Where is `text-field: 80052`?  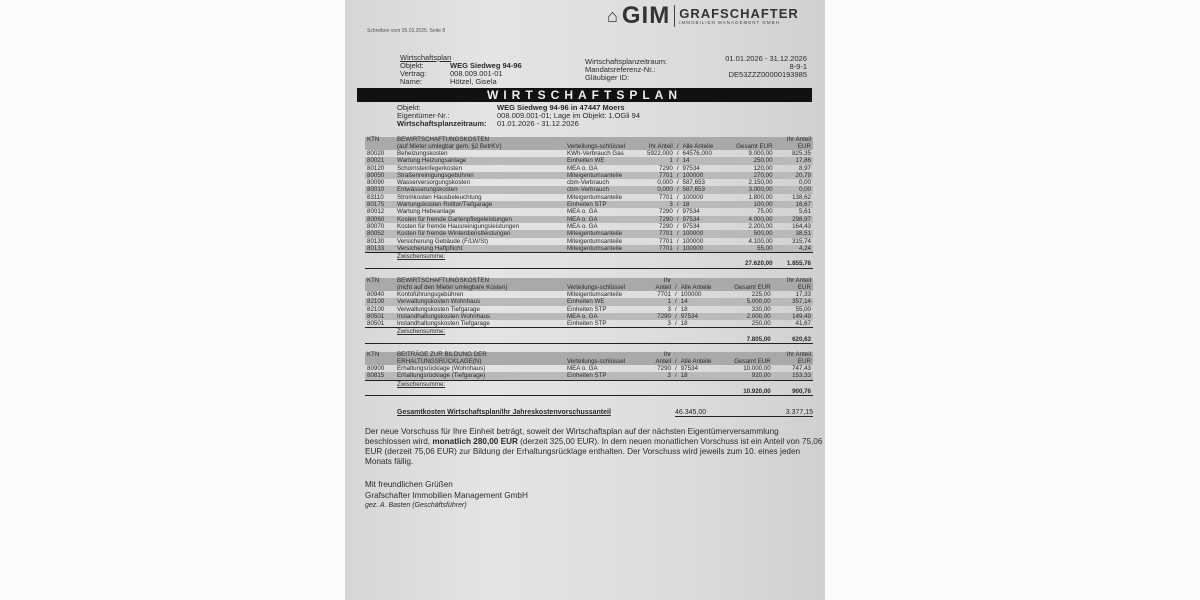 text-field: 80052 is located at coordinates (380, 234).